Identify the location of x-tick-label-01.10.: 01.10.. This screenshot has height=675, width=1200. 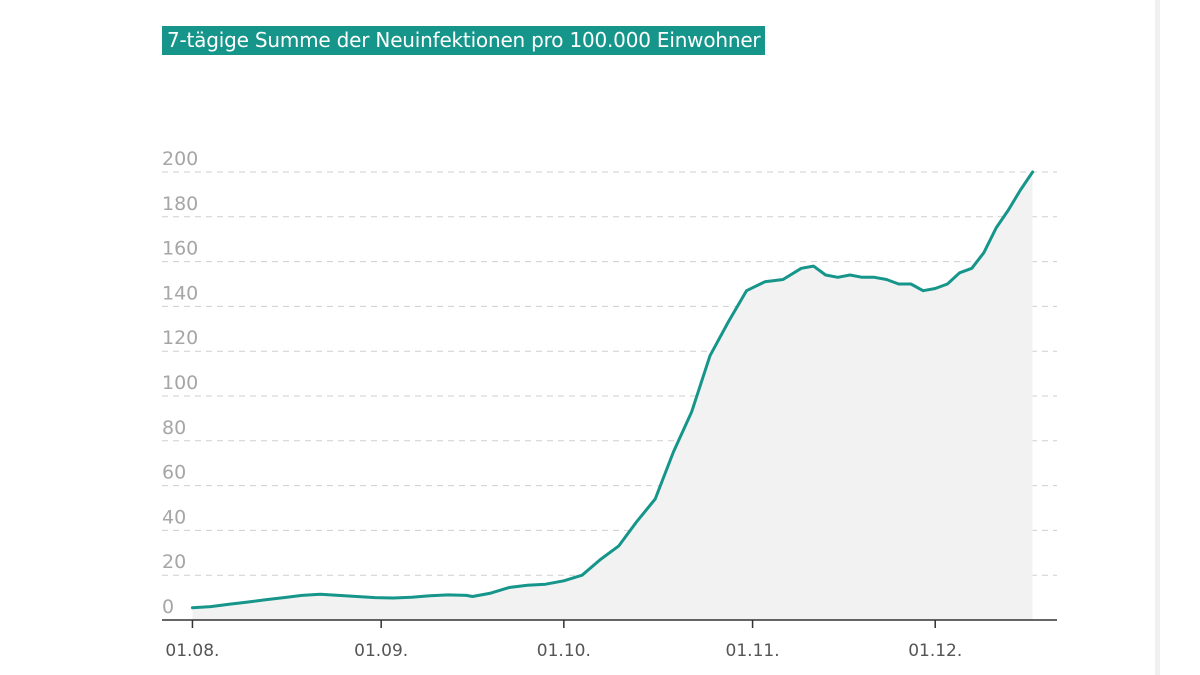
(564, 651).